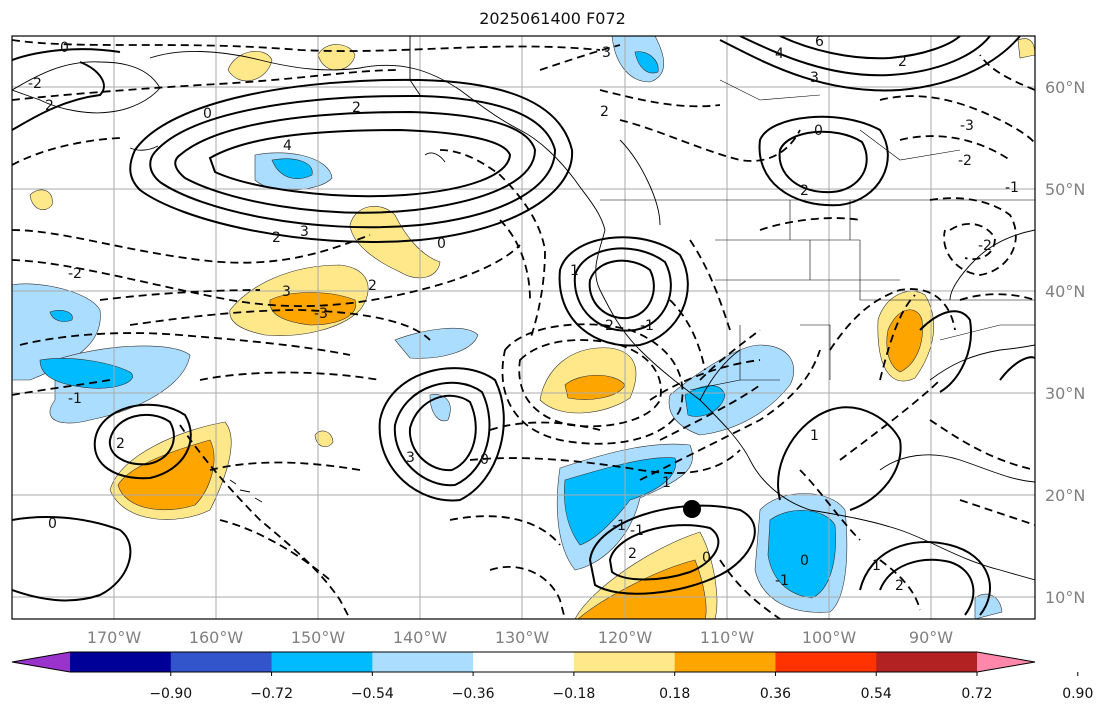 This screenshot has width=1105, height=712. I want to click on colorbar-label: −0.90, so click(170, 694).